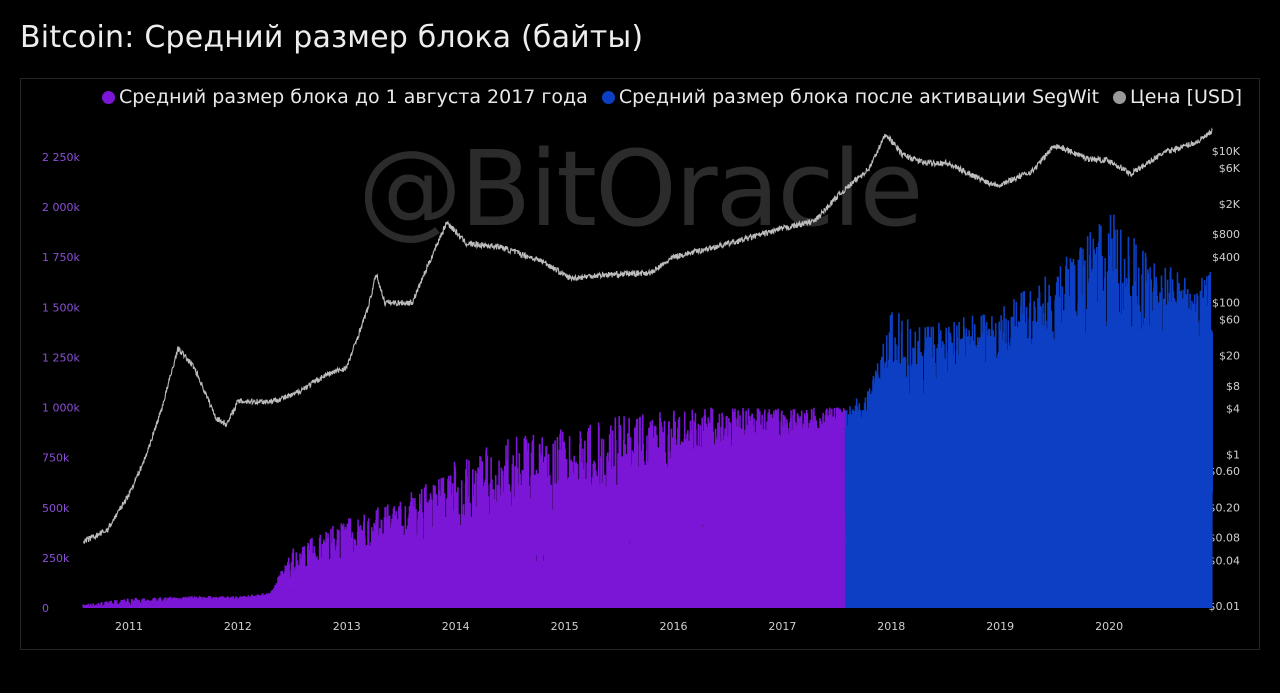 The width and height of the screenshot is (1280, 693). I want to click on y-right-tick-label: $60, so click(1229, 319).